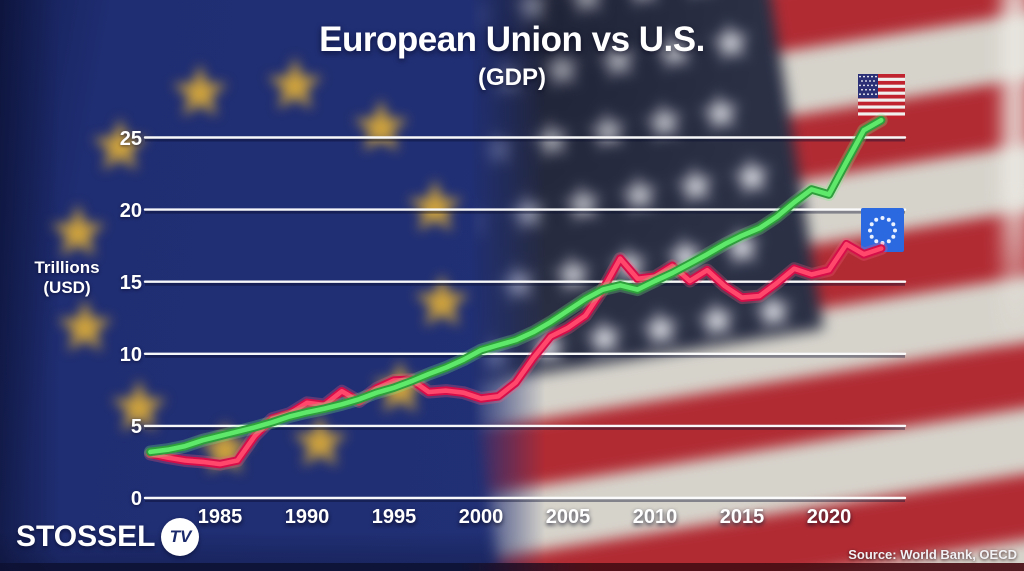  I want to click on stossel-tv-logo: STOSSEL TV, so click(108, 537).